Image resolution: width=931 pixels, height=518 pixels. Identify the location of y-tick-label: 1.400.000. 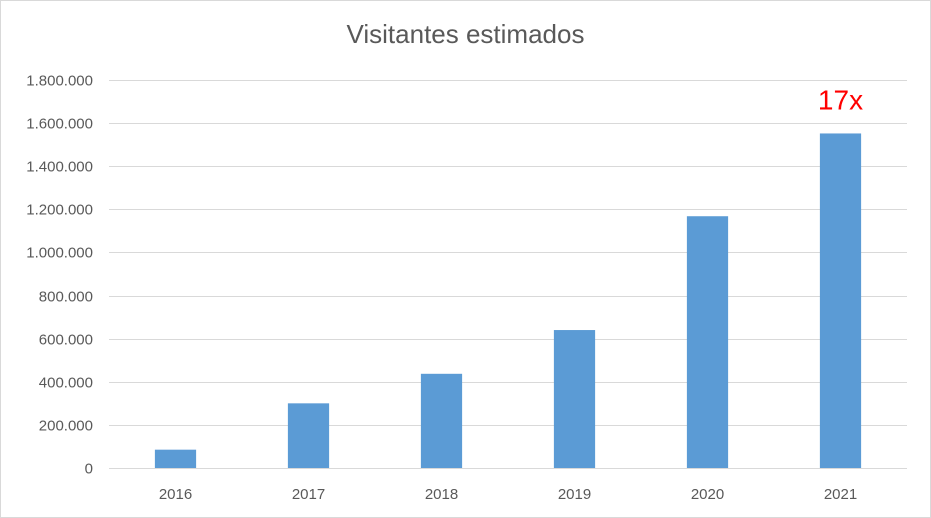
(59, 167).